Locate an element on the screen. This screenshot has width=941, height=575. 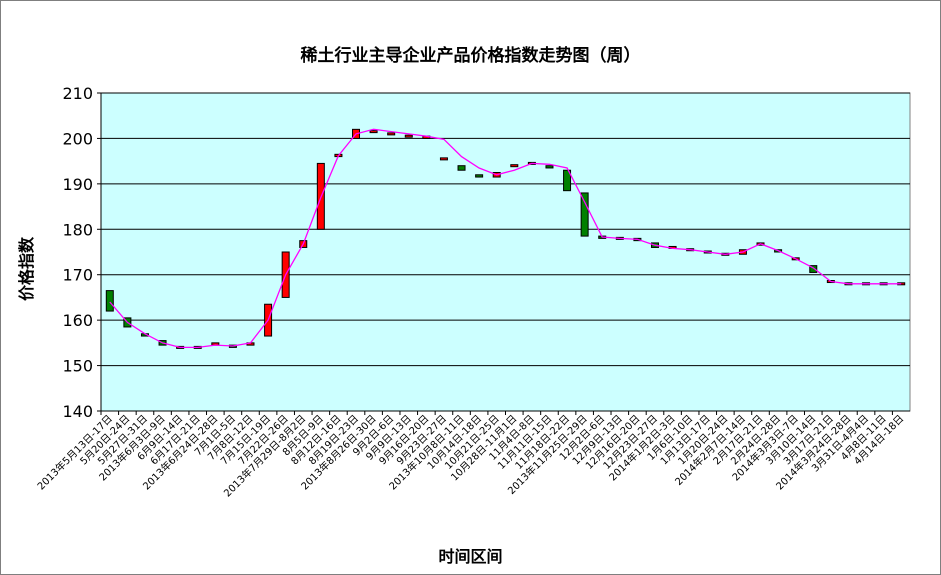
chart-title: 稀土行业主导企业产品价格指数走势图（周） is located at coordinates (470, 56).